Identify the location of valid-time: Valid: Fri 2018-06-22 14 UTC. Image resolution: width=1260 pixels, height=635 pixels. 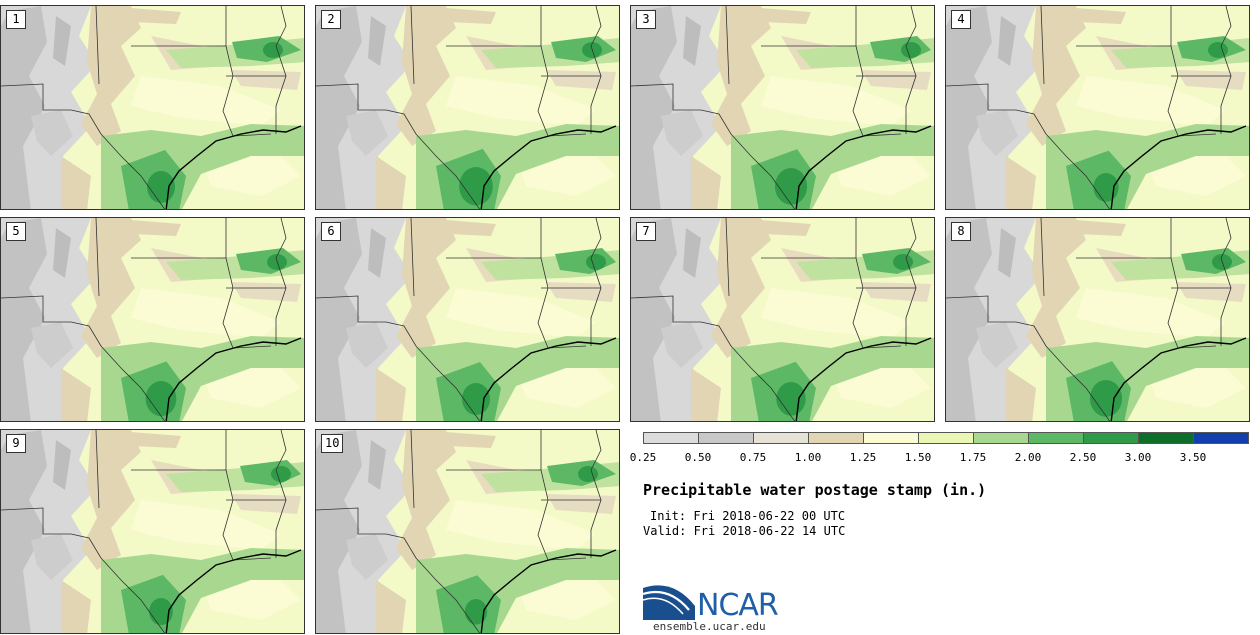
(744, 531).